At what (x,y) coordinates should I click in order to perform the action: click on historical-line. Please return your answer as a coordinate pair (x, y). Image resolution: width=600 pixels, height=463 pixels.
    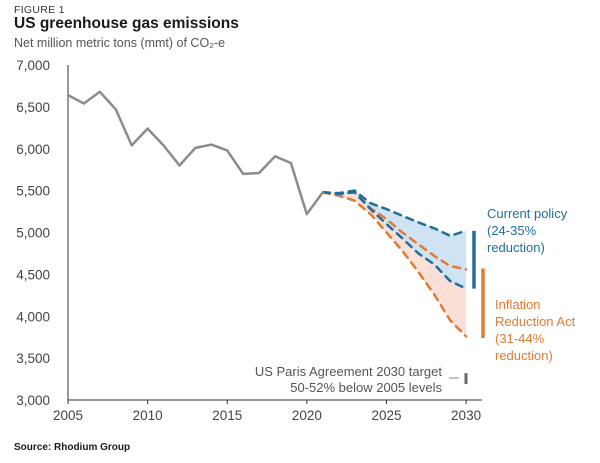
    Looking at the image, I should click on (195, 153).